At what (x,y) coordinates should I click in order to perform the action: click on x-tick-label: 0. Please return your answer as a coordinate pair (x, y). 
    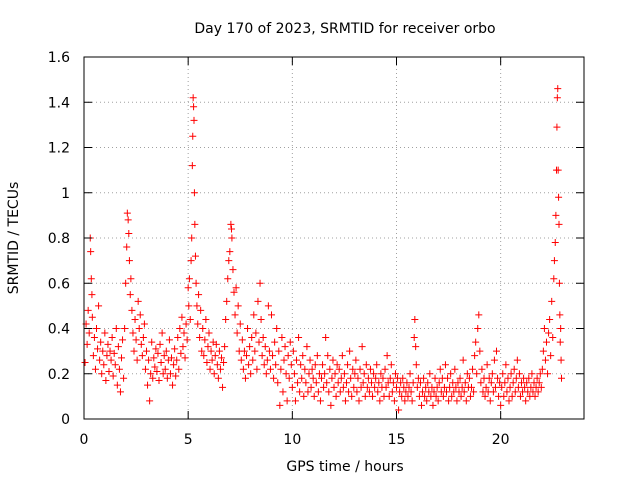
    Looking at the image, I should click on (84, 440).